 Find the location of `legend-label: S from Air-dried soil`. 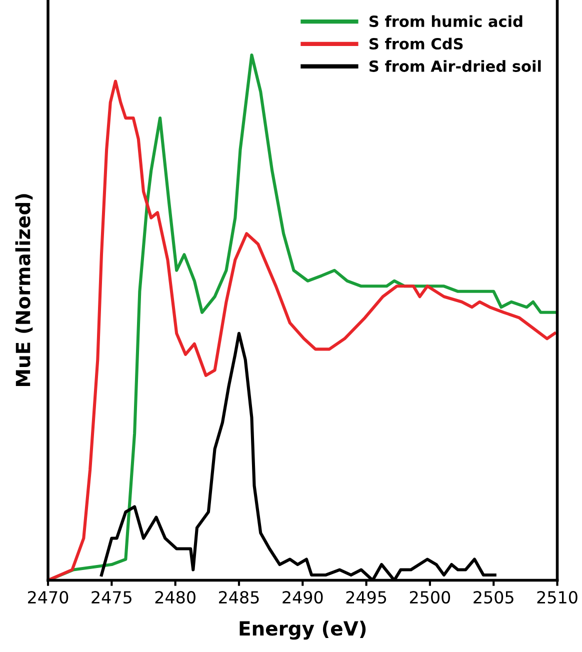

legend-label: S from Air-dried soil is located at coordinates (455, 66).